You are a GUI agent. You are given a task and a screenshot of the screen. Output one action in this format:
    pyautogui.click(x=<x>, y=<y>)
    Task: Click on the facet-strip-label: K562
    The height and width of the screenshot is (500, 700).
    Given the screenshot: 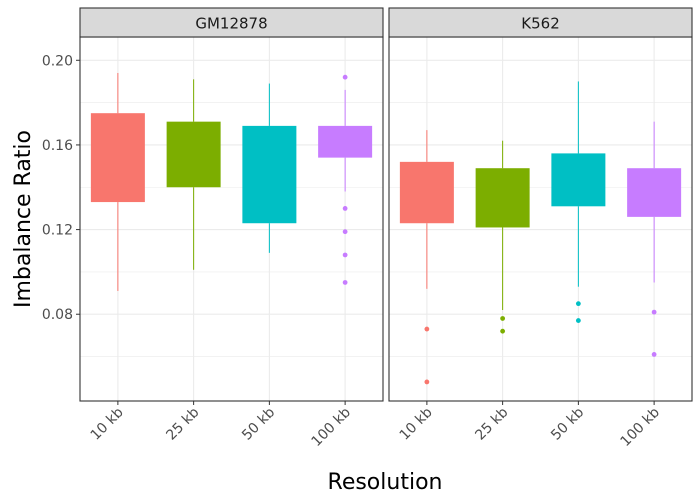 What is the action you would take?
    pyautogui.click(x=540, y=24)
    